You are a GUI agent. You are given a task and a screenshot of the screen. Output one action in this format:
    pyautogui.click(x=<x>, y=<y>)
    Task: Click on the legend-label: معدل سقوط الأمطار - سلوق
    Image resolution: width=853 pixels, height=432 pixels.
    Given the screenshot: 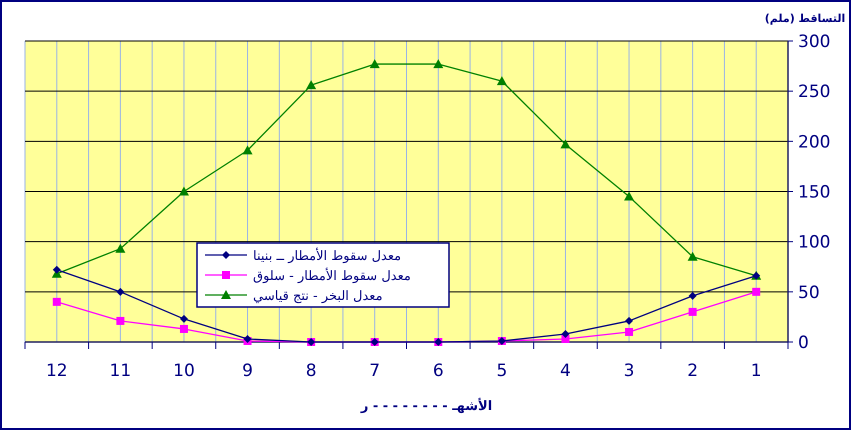 What is the action you would take?
    pyautogui.click(x=332, y=275)
    